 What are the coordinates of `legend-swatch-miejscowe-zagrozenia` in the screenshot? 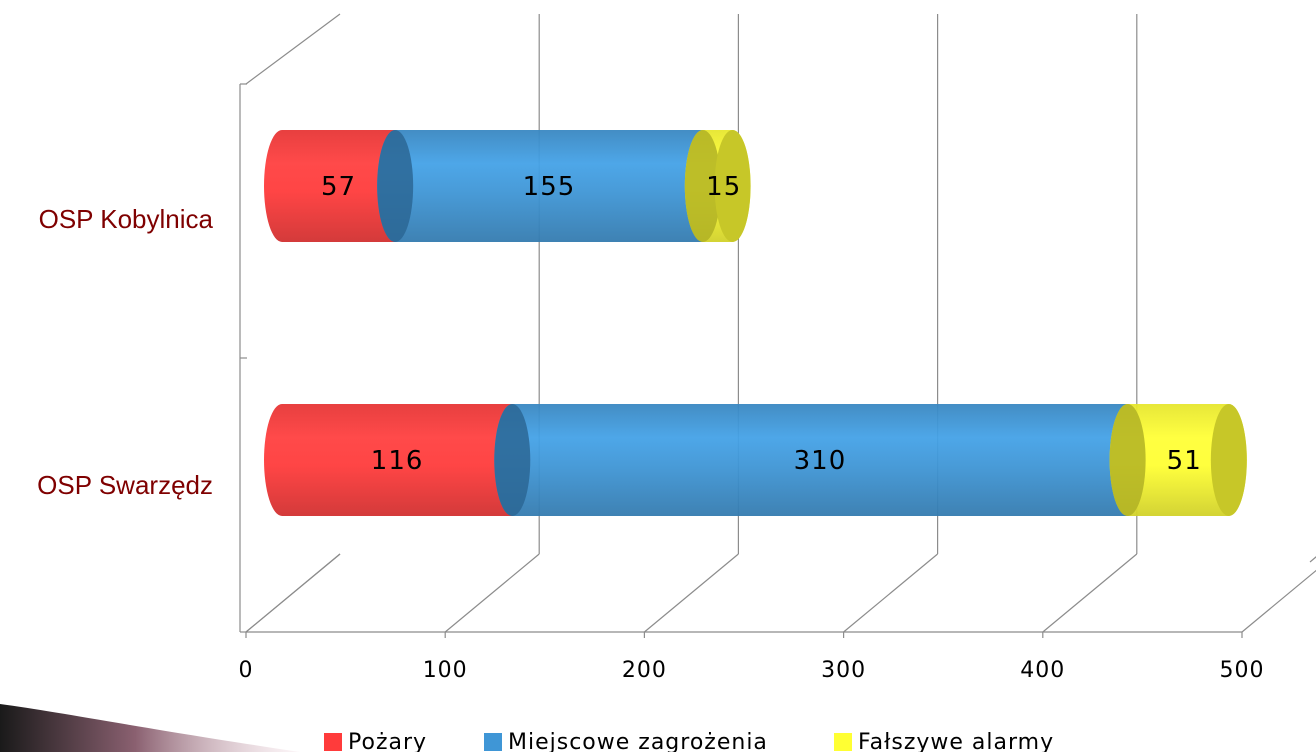 It's located at (493, 742).